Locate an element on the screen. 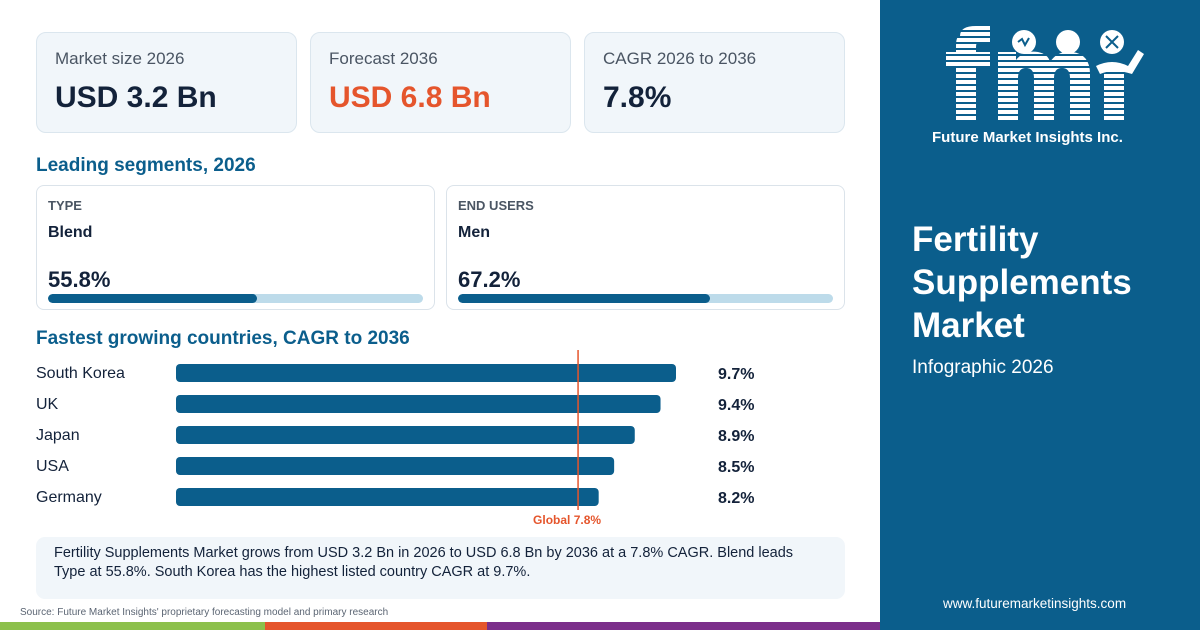 This screenshot has width=1200, height=630. segment-card-end-users: END USERS Men 67.2% is located at coordinates (645, 247).